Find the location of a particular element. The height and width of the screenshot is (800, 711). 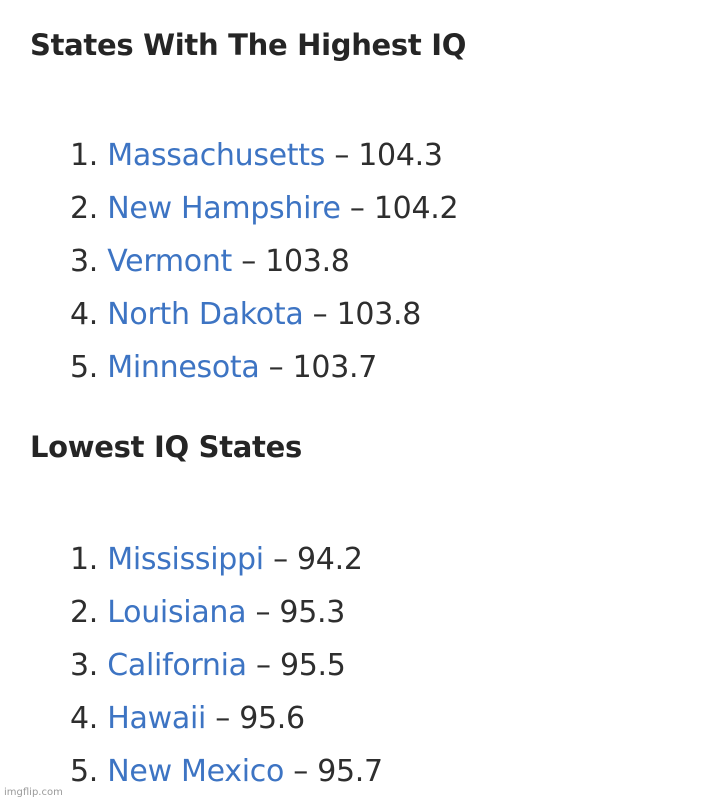

list-item: 5. Minnesota – 103.7 is located at coordinates (223, 367).